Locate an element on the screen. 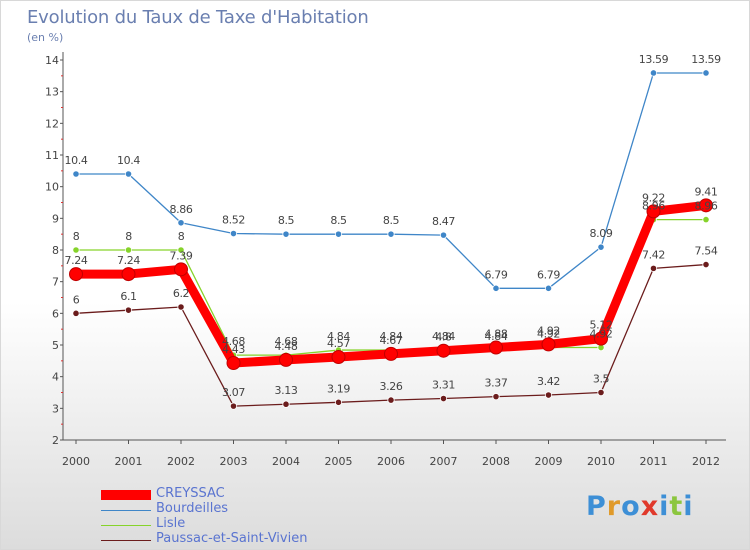 Image resolution: width=750 pixels, height=550 pixels. data-label-creyssac: 4.67 is located at coordinates (391, 340).